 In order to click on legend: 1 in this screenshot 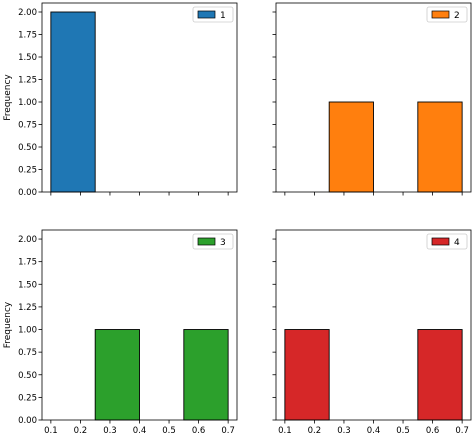, I will do `click(213, 14)`.